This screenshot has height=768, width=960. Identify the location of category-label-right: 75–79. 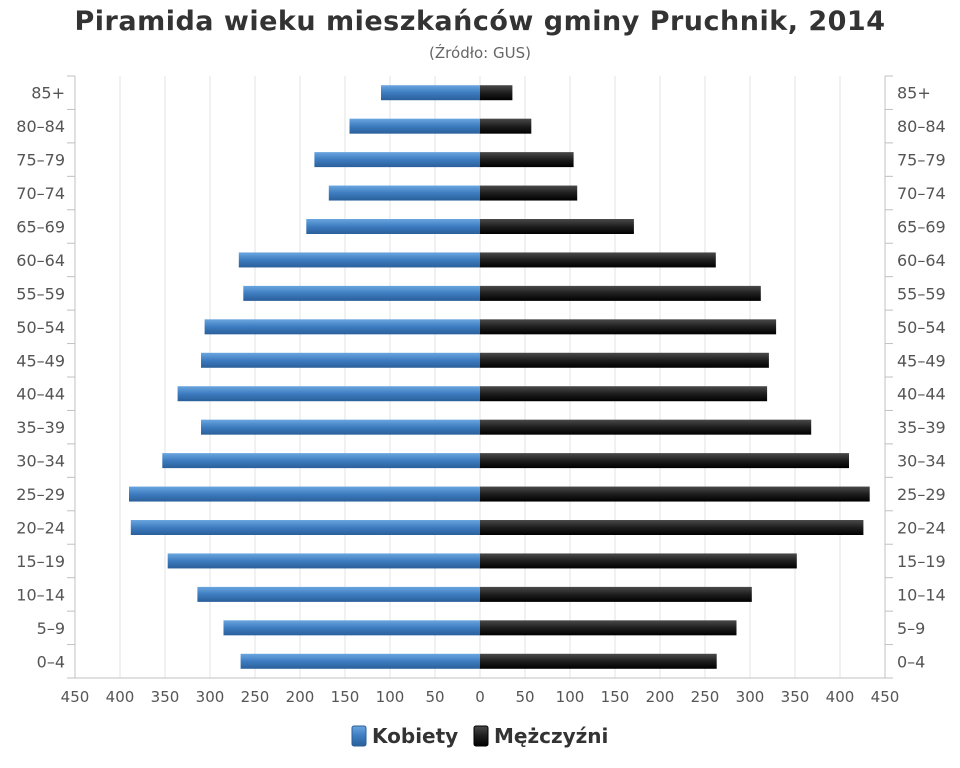
(921, 160).